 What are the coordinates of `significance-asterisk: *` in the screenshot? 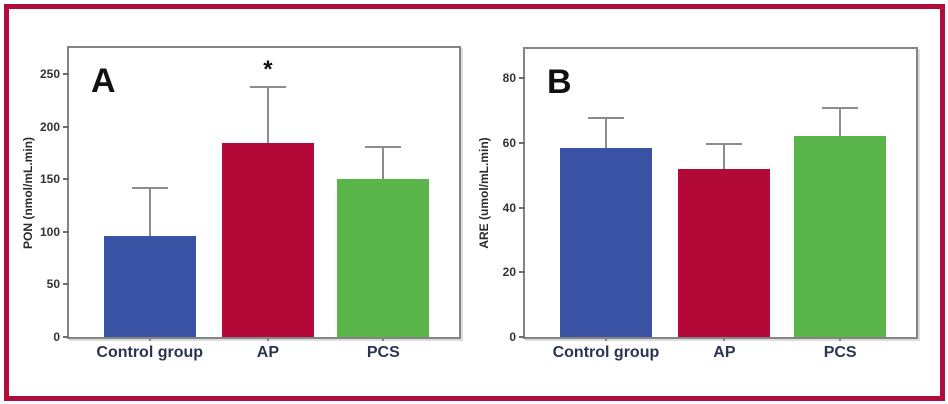 It's located at (268, 69).